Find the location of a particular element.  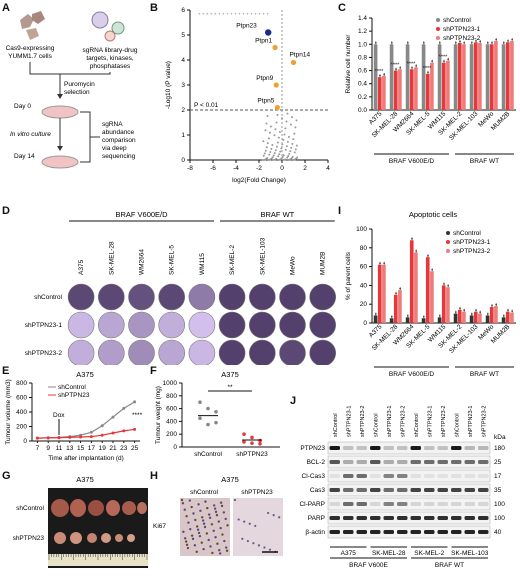

gene-label-ptpn9: Ptpn9 is located at coordinates (264, 78).